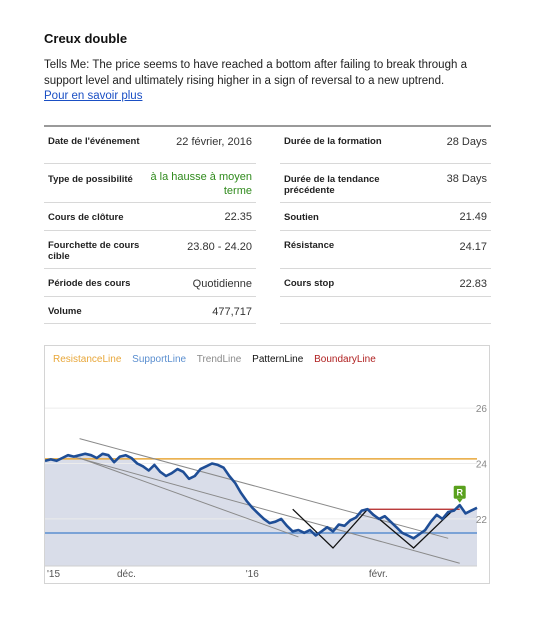 Image resolution: width=560 pixels, height=618 pixels. What do you see at coordinates (222, 284) in the screenshot?
I see `row-value: Quotidienne` at bounding box center [222, 284].